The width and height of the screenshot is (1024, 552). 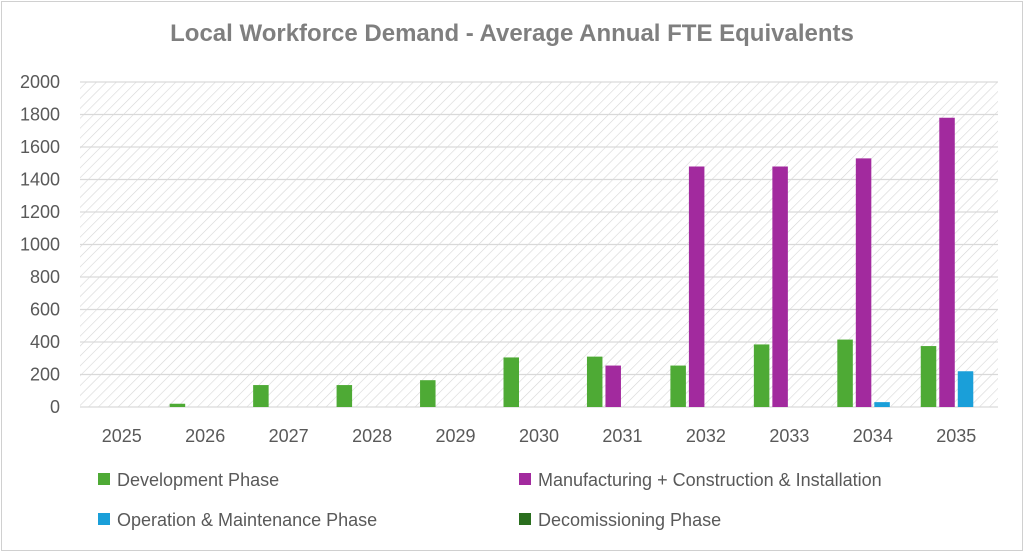 What do you see at coordinates (40, 245) in the screenshot?
I see `y-tick-label: 1000` at bounding box center [40, 245].